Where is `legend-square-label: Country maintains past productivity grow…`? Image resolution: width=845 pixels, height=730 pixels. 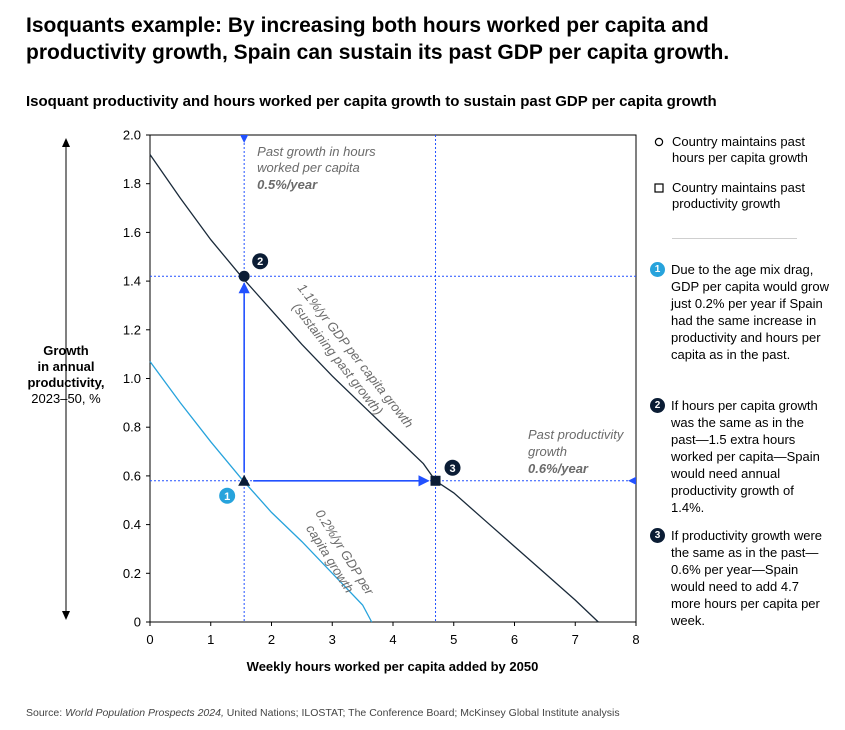
legend-square-label: Country maintains past productivity grow… is located at coordinates (738, 195).